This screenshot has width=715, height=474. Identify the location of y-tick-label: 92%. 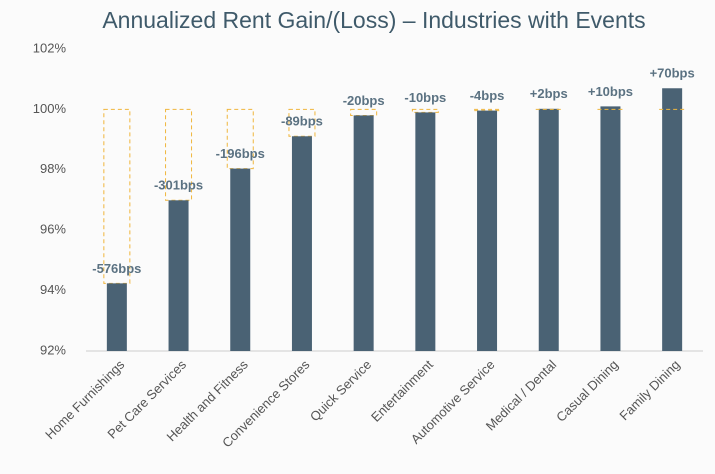
(53, 349).